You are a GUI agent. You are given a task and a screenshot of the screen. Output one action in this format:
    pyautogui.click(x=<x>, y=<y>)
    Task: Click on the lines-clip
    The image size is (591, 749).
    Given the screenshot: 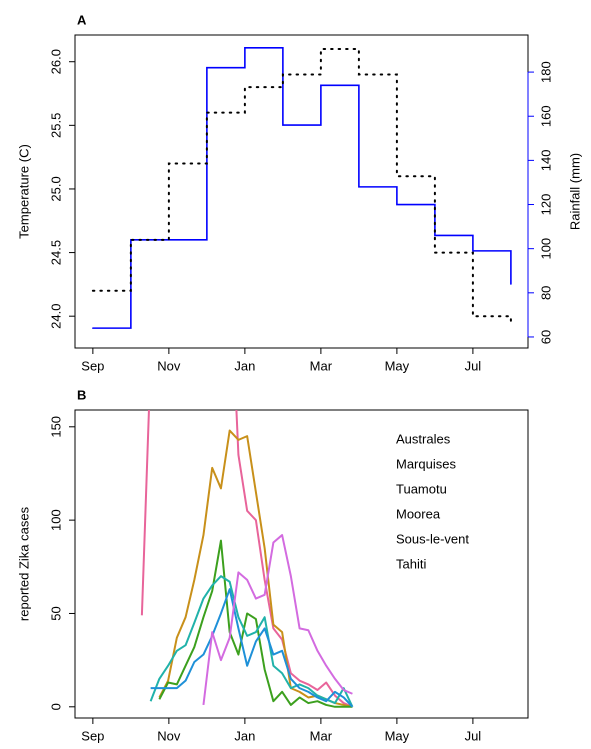 What is the action you would take?
    pyautogui.click(x=247, y=559)
    